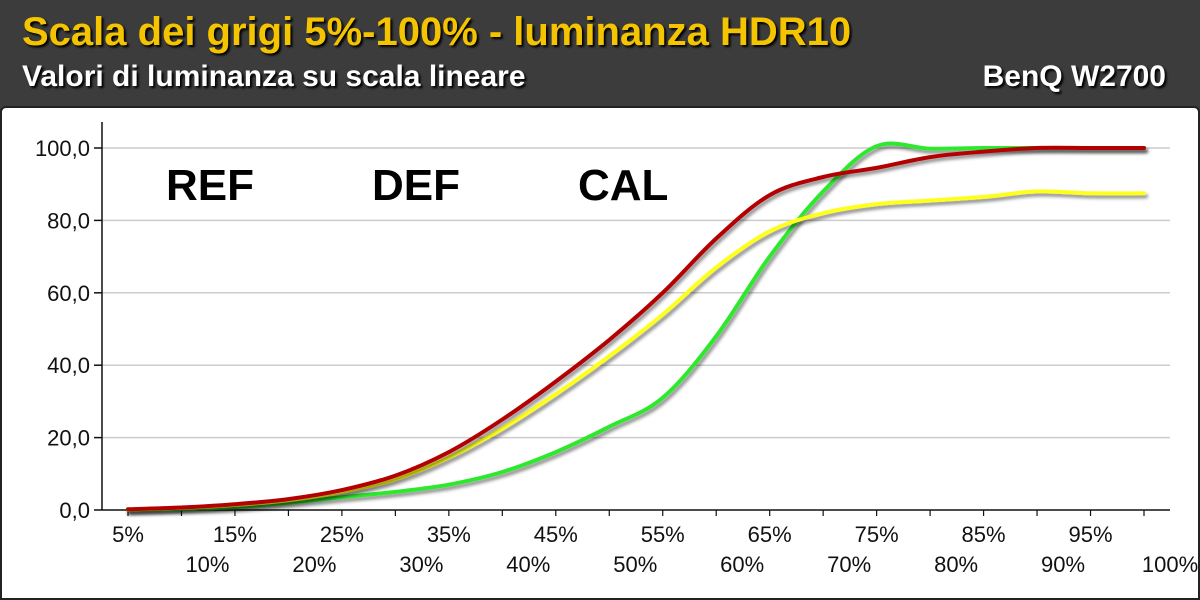  What do you see at coordinates (770, 534) in the screenshot?
I see `x-tick-label: 65%` at bounding box center [770, 534].